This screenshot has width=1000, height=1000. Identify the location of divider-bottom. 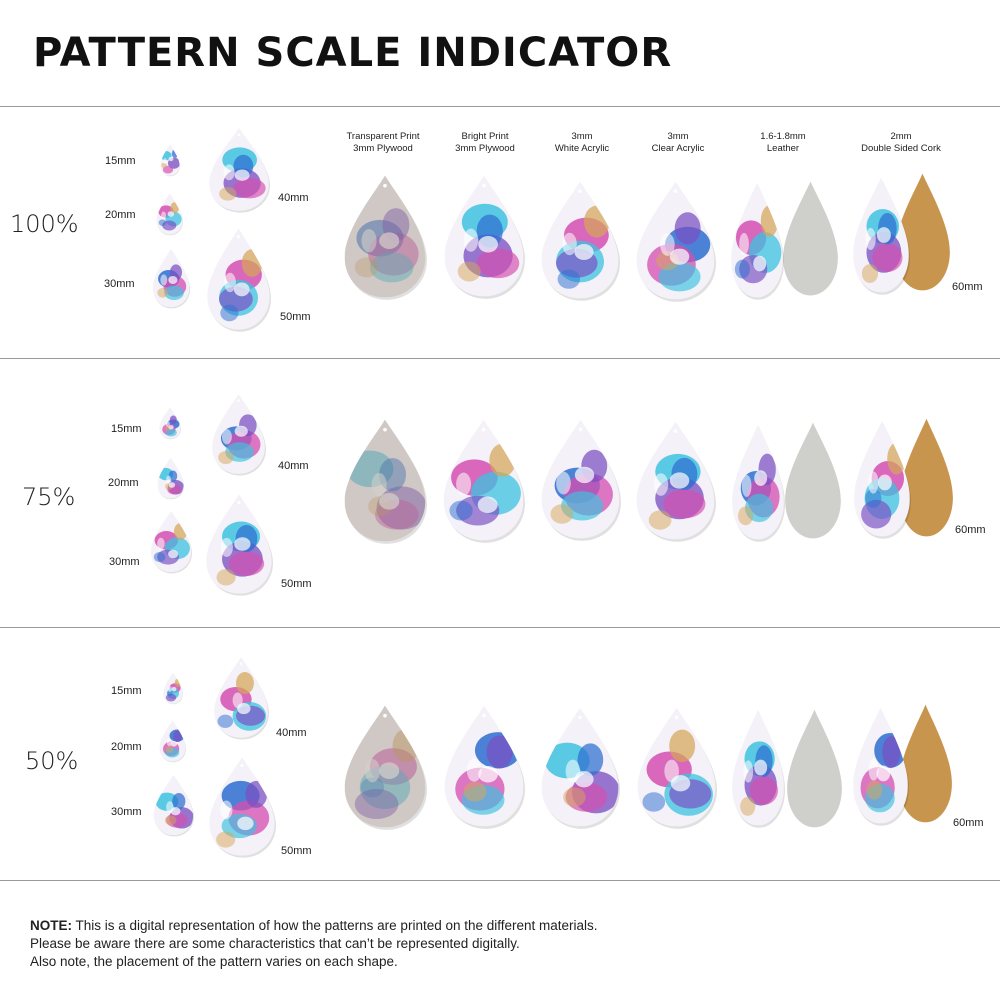
(500, 880).